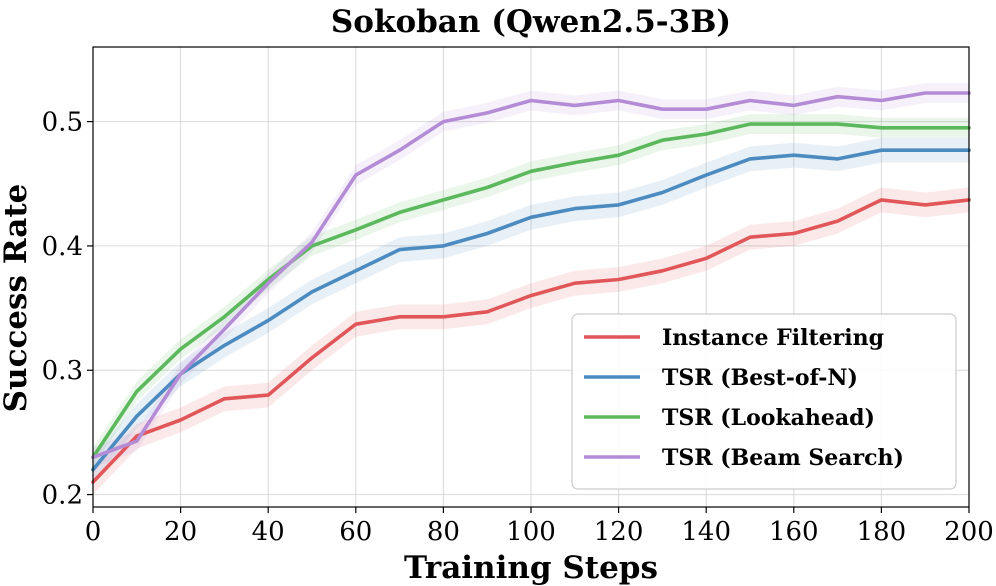  I want to click on legend-label-instance-filtering: Instance Filtering, so click(773, 338).